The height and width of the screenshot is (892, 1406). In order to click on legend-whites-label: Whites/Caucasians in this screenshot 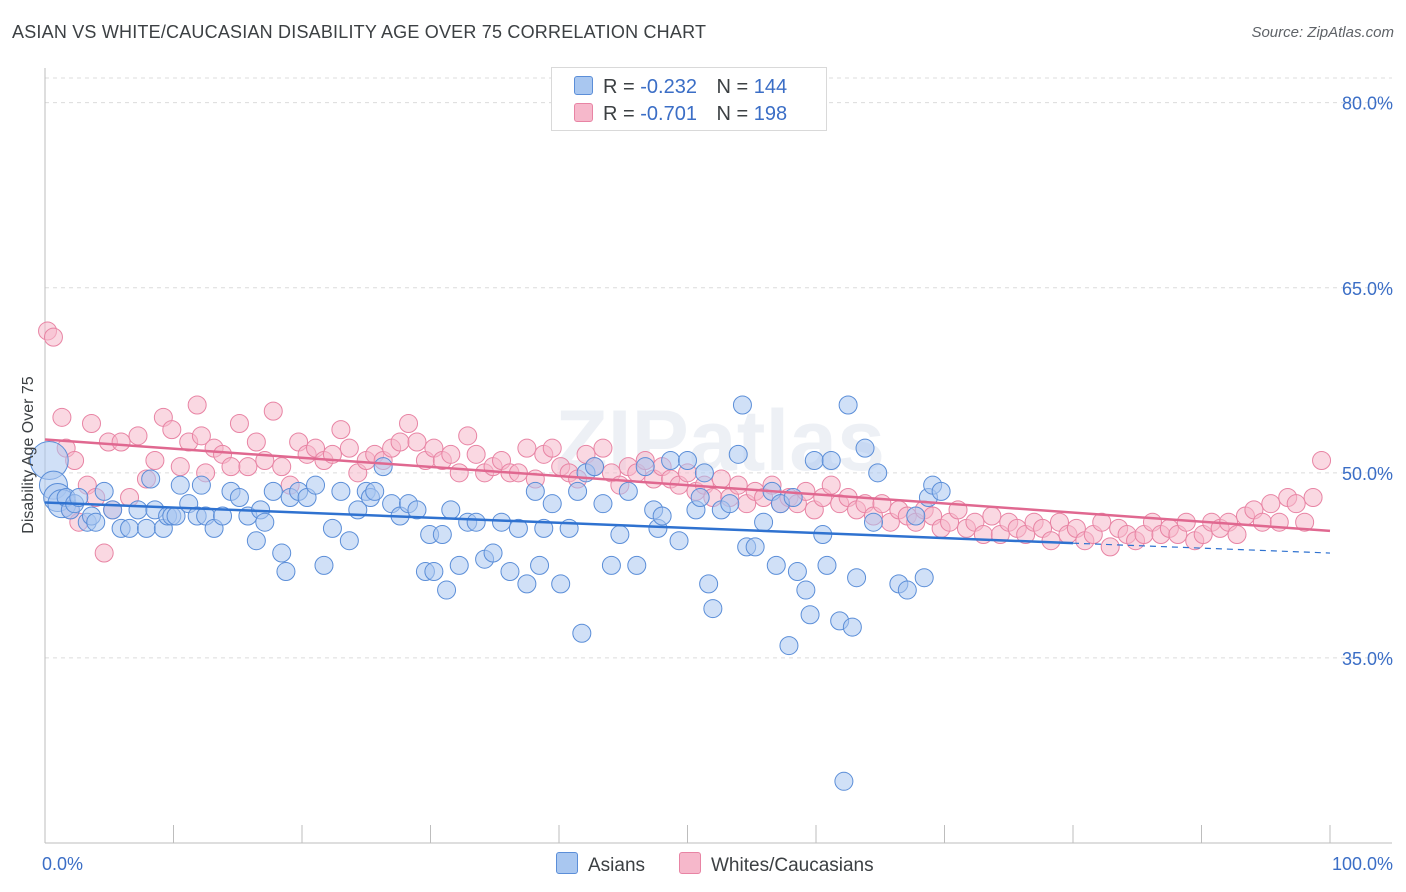, I will do `click(792, 865)`.